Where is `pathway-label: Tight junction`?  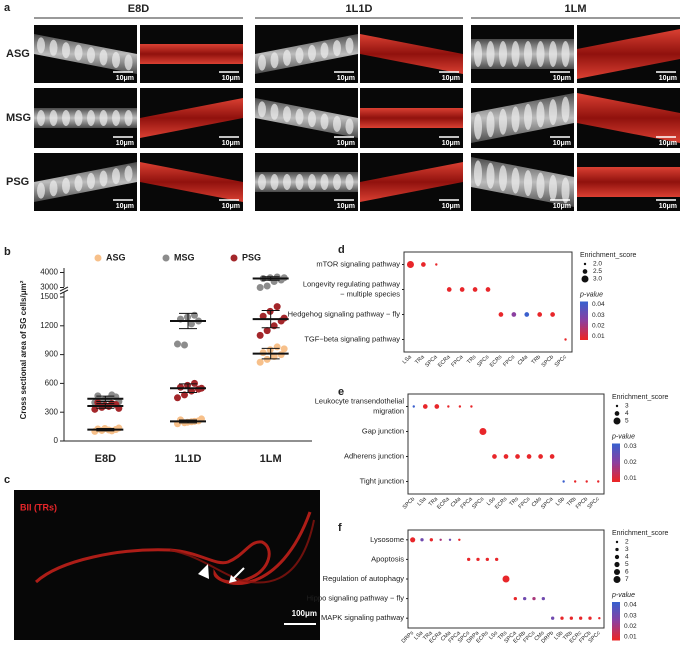
pathway-label: Tight junction is located at coordinates (382, 480).